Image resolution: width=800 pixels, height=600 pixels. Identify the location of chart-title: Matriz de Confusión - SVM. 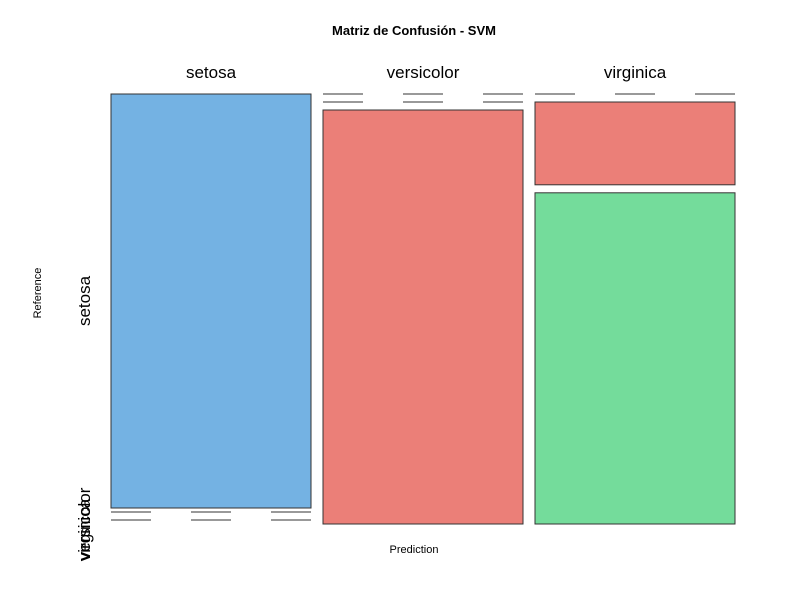
(414, 30).